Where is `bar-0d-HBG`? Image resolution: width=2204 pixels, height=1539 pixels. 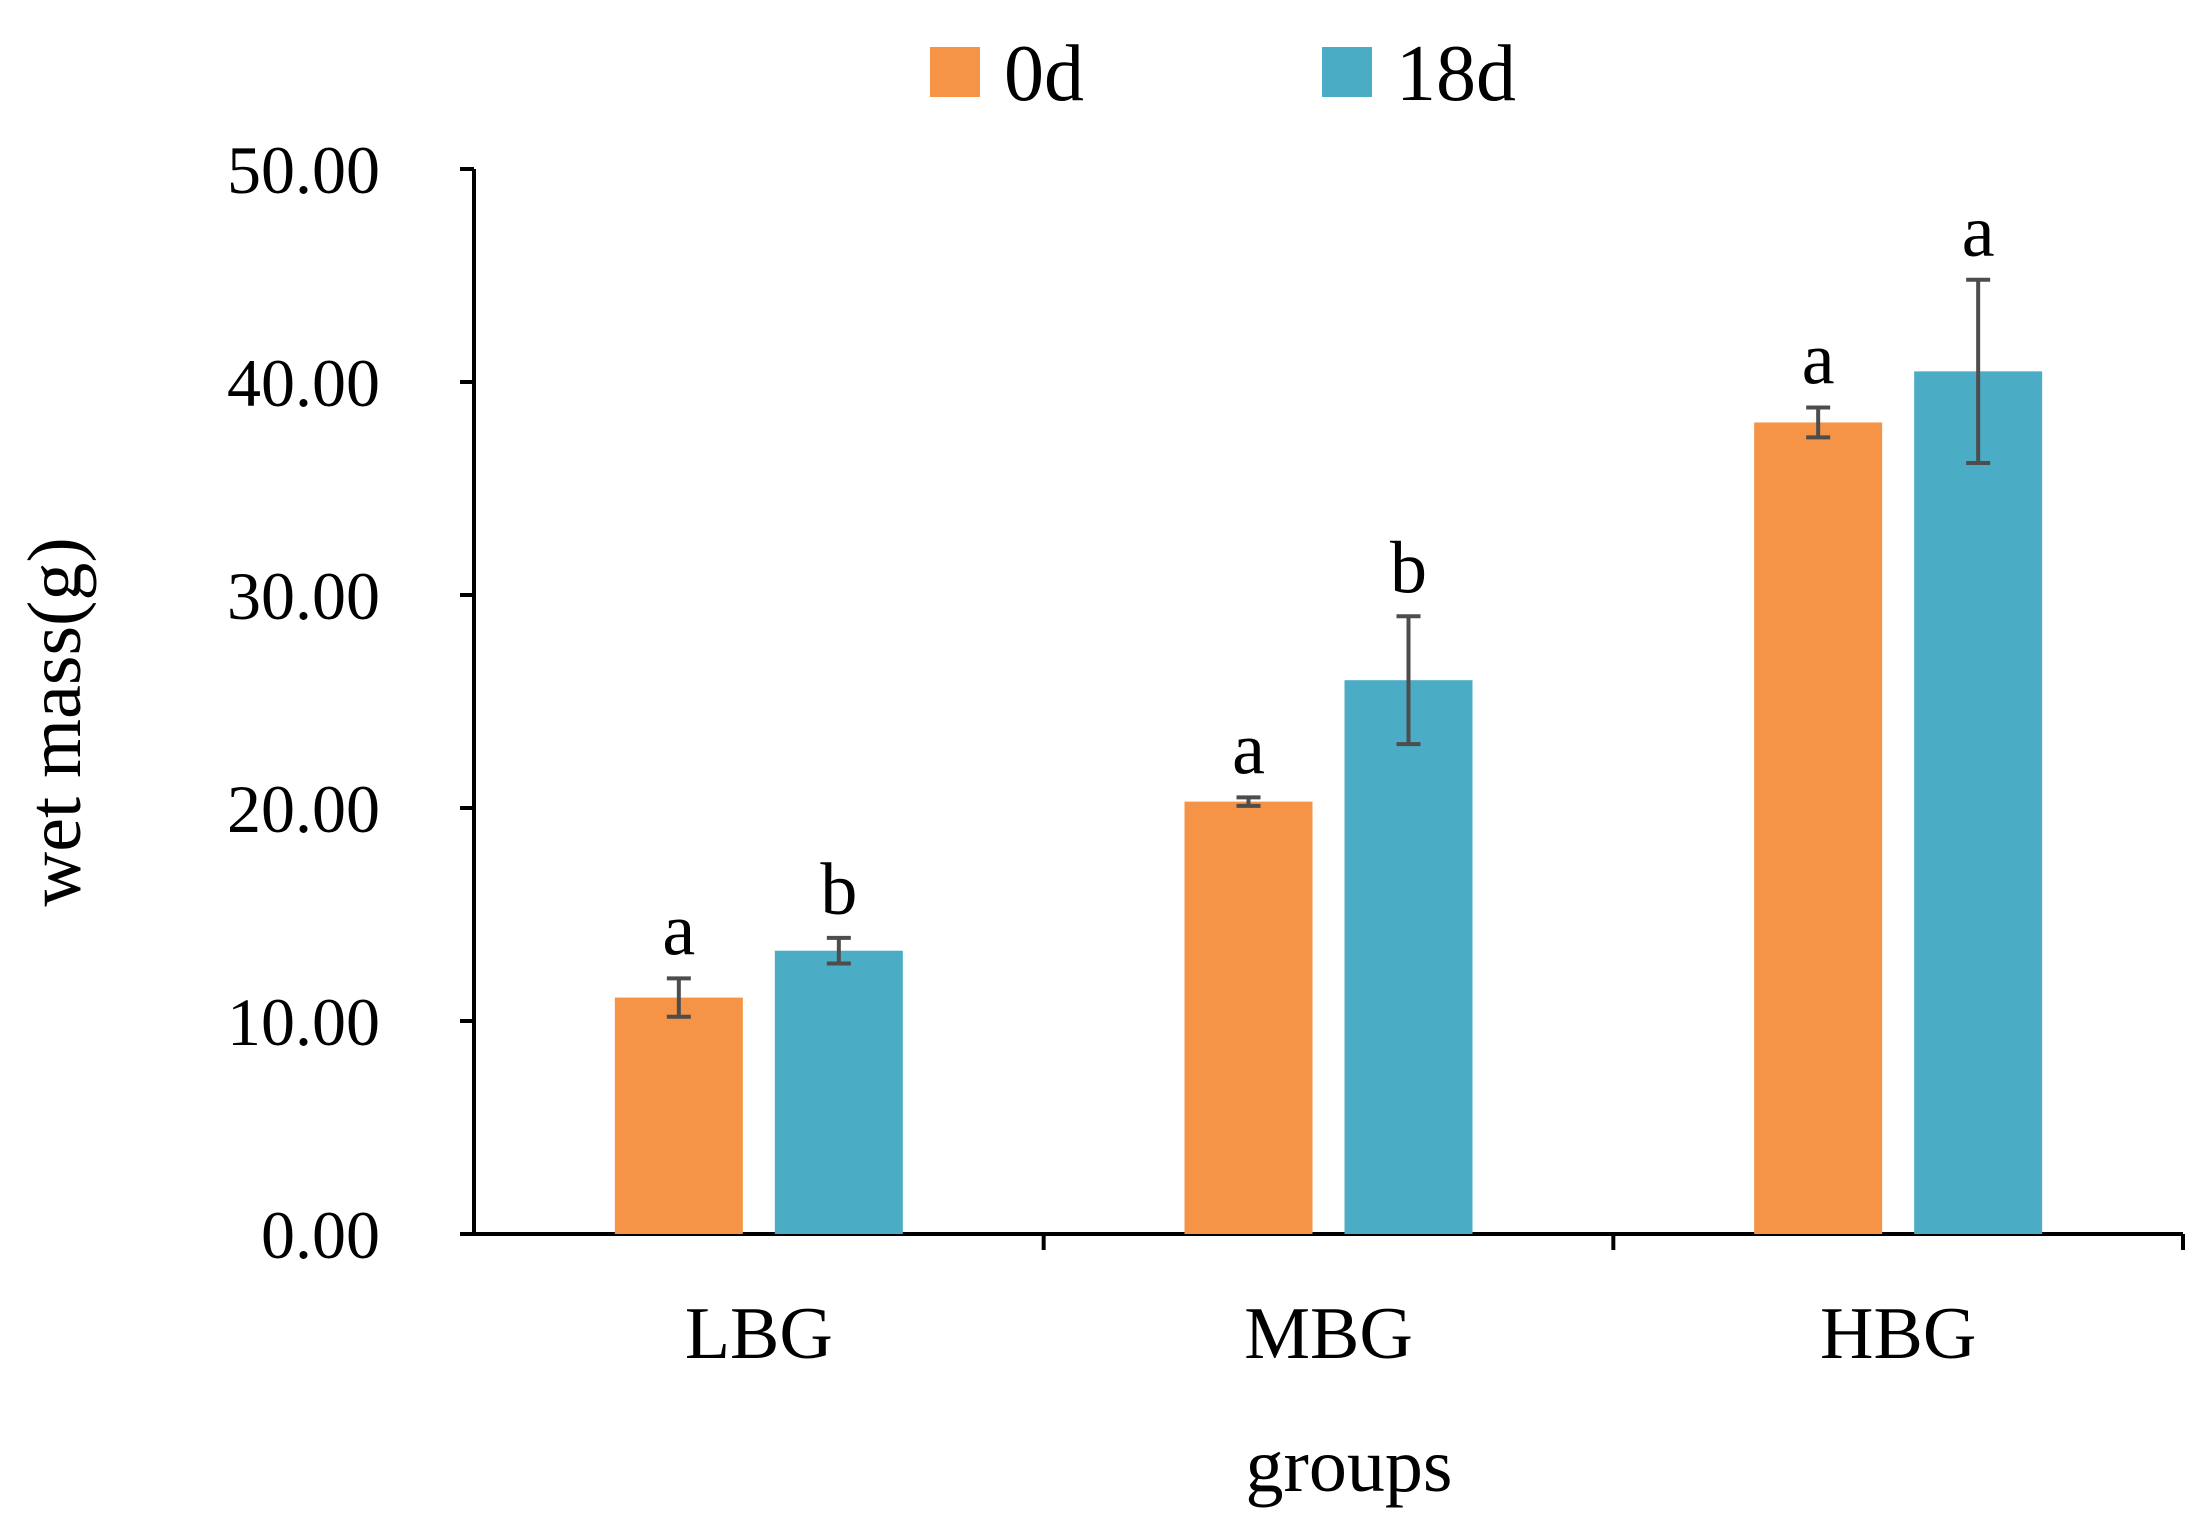 bar-0d-HBG is located at coordinates (1818, 828).